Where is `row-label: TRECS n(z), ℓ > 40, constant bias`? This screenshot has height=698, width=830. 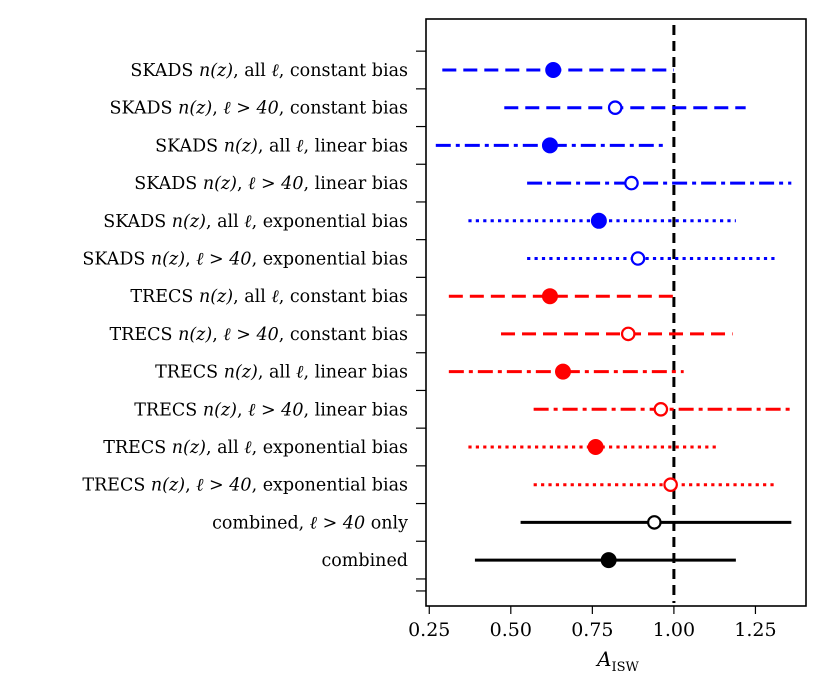 row-label: TRECS n(z), ℓ > 40, constant bias is located at coordinates (259, 335).